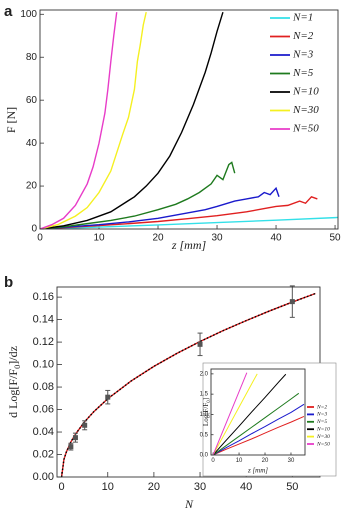 The height and width of the screenshot is (515, 348). What do you see at coordinates (28, 14) in the screenshot?
I see `y-tick-label: 100` at bounding box center [28, 14].